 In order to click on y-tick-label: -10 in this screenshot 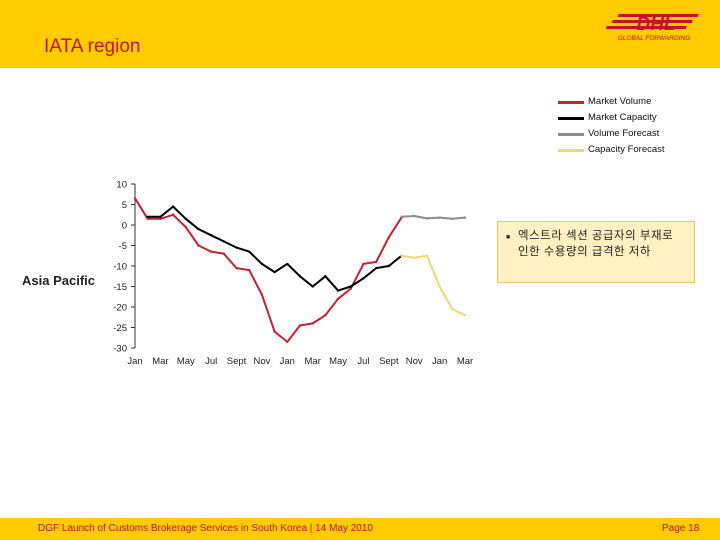, I will do `click(120, 267)`.